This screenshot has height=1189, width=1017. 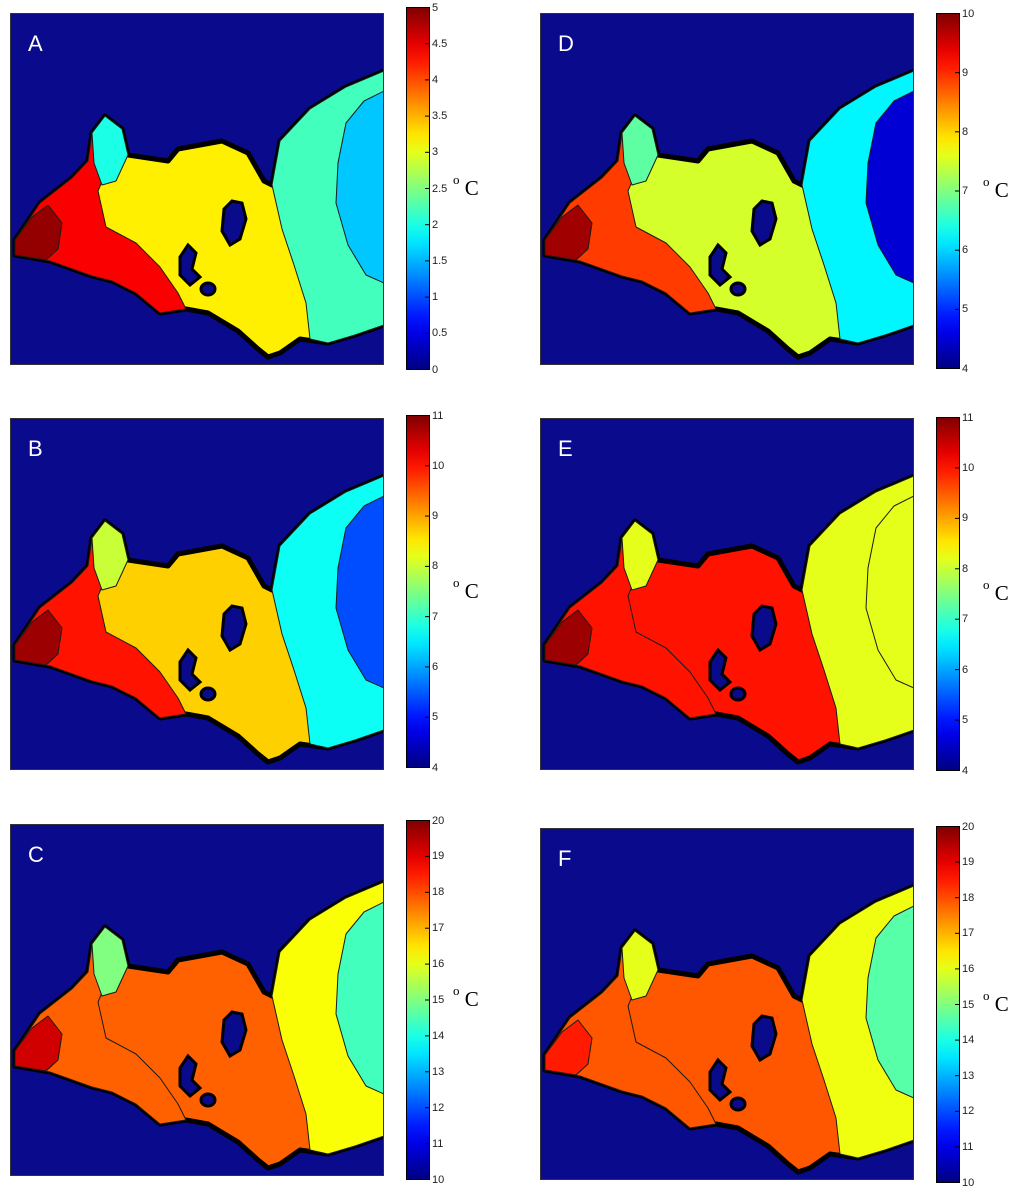 What do you see at coordinates (418, 188) in the screenshot?
I see `colorbar-a` at bounding box center [418, 188].